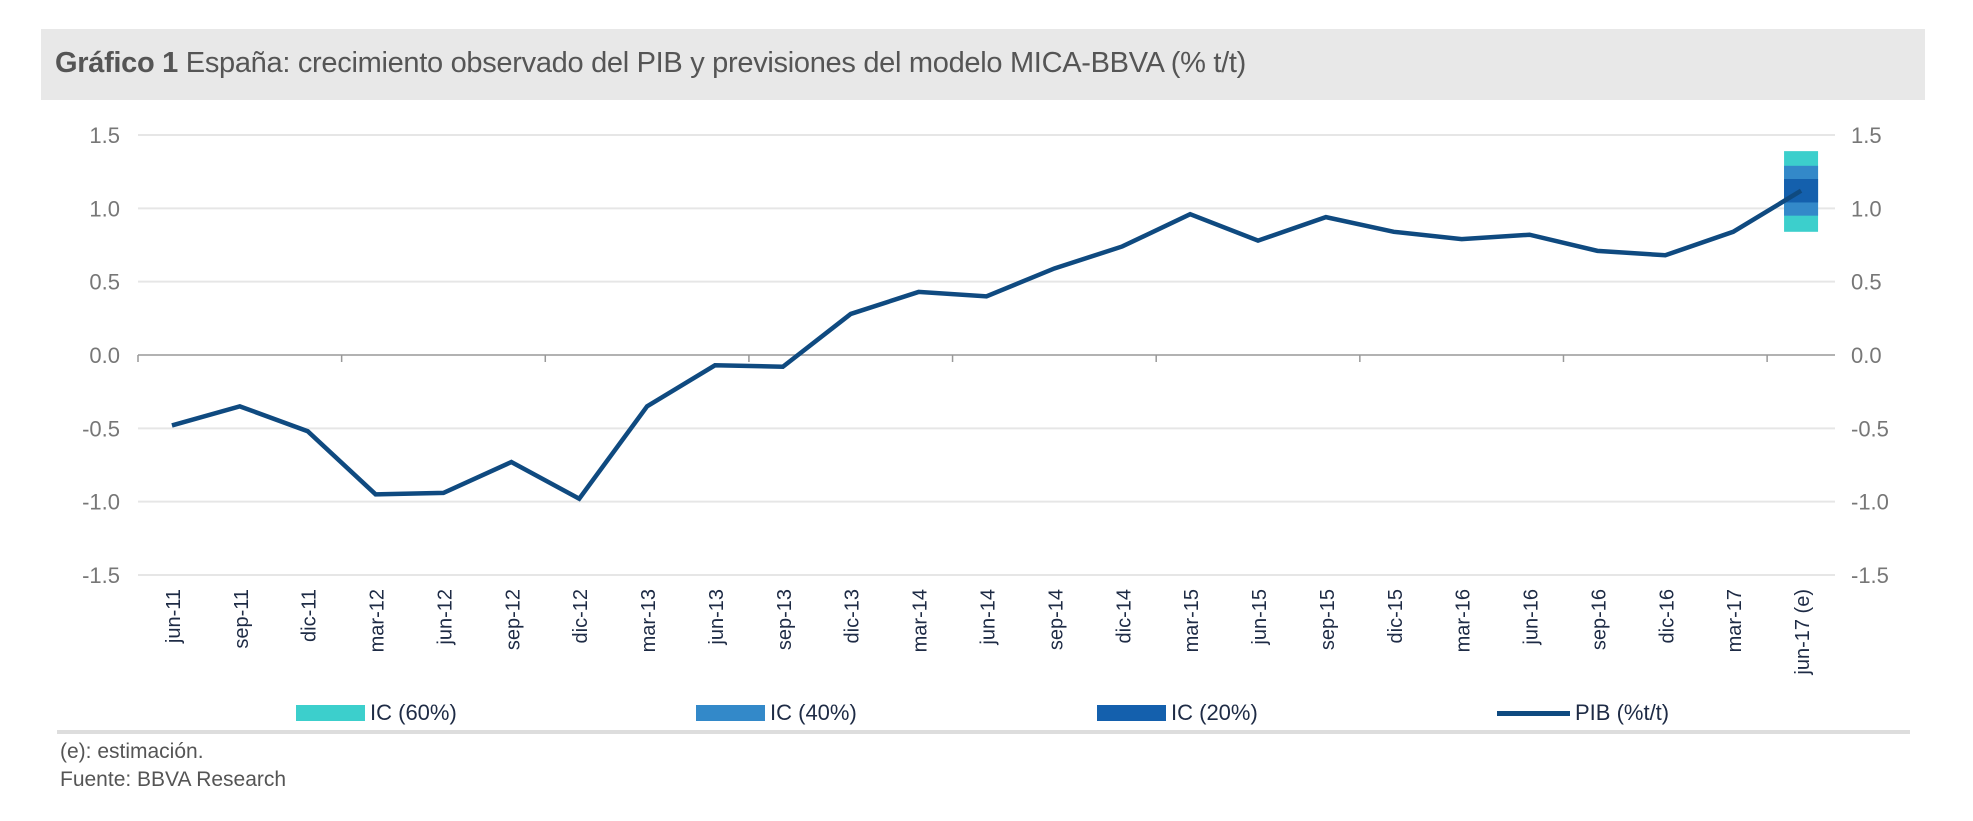 The image size is (1973, 821). What do you see at coordinates (1192, 620) in the screenshot?
I see `x-tick-label: mar-15` at bounding box center [1192, 620].